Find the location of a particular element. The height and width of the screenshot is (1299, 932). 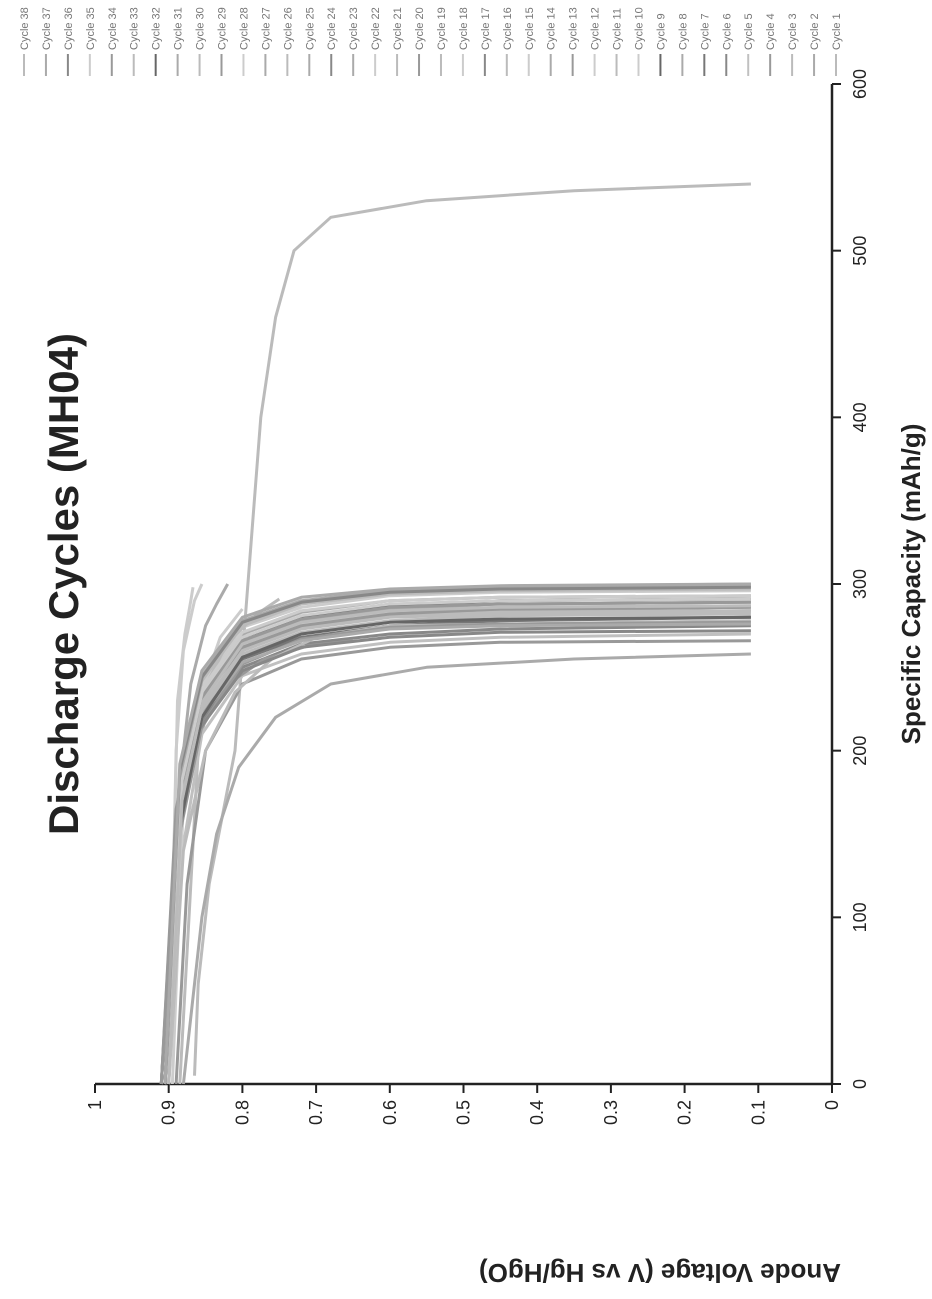

legend-item-label: Cycle 14 is located at coordinates (552, 28).